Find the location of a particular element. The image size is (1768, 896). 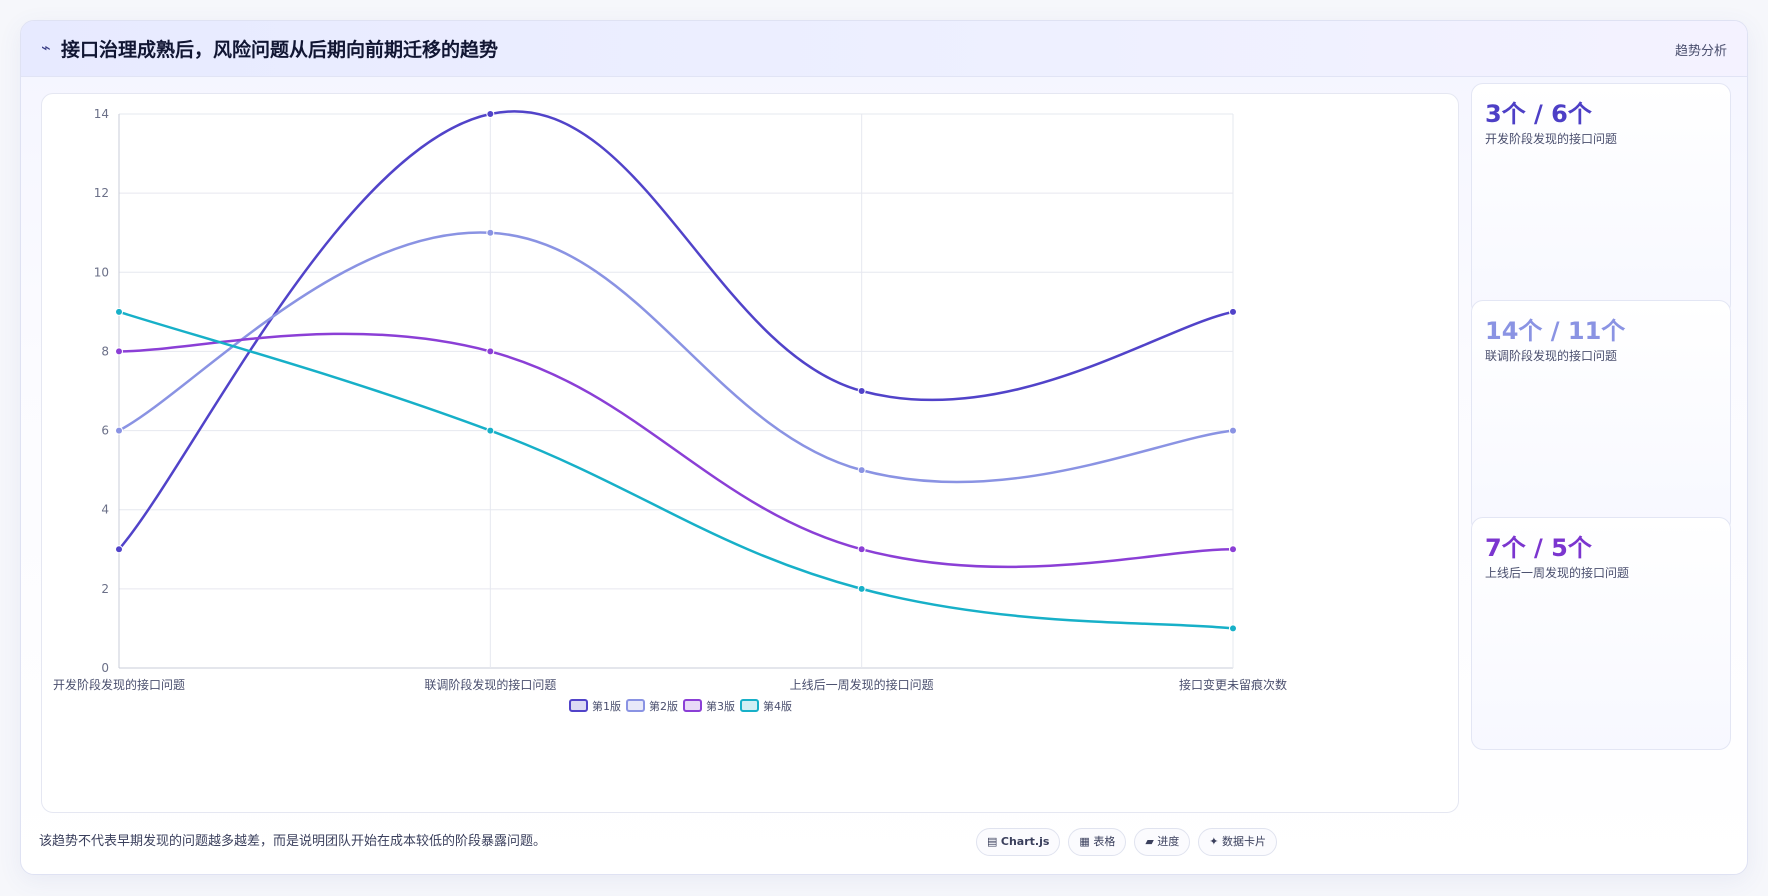

stat-card-dev: 3个 / 6个 开发阶段发现的接口问题 is located at coordinates (1601, 199).